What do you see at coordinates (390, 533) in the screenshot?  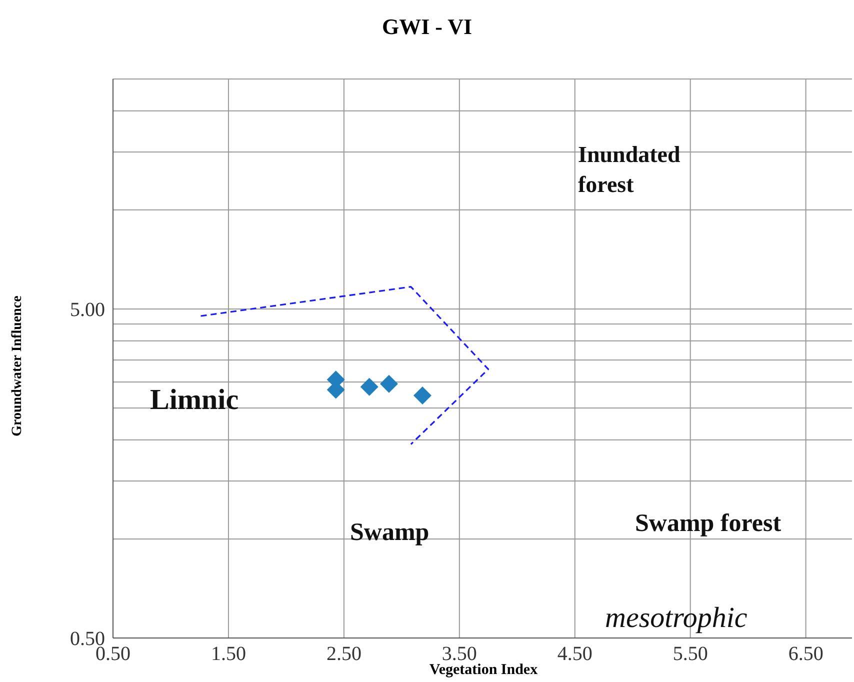 I see `annotation: Swamp` at bounding box center [390, 533].